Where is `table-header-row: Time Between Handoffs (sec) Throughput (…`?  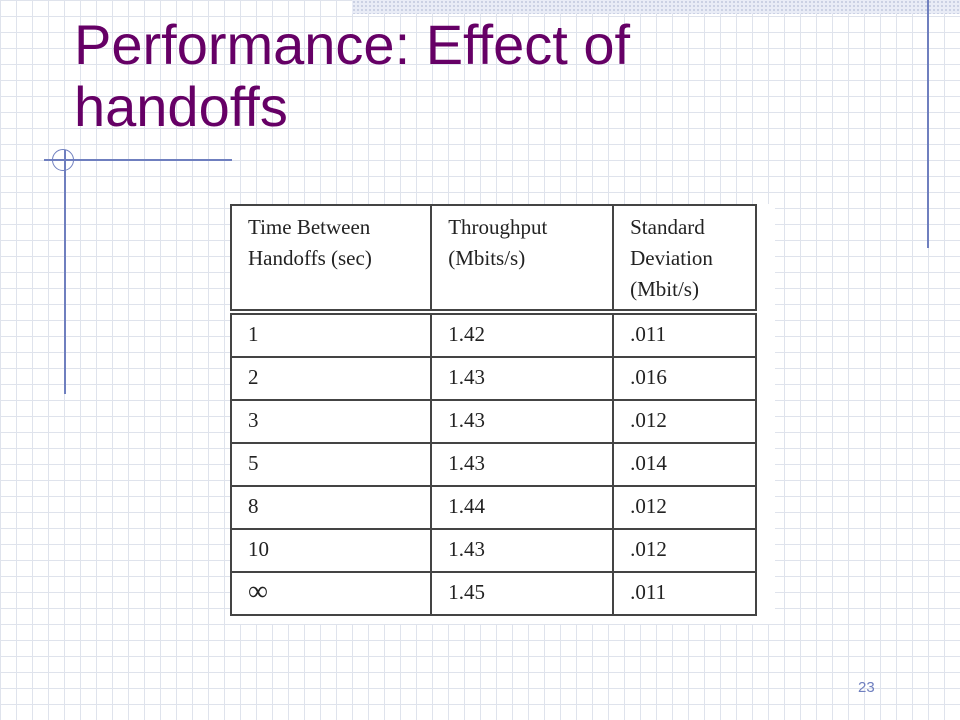 table-header-row: Time Between Handoffs (sec) Throughput (… is located at coordinates (493, 259).